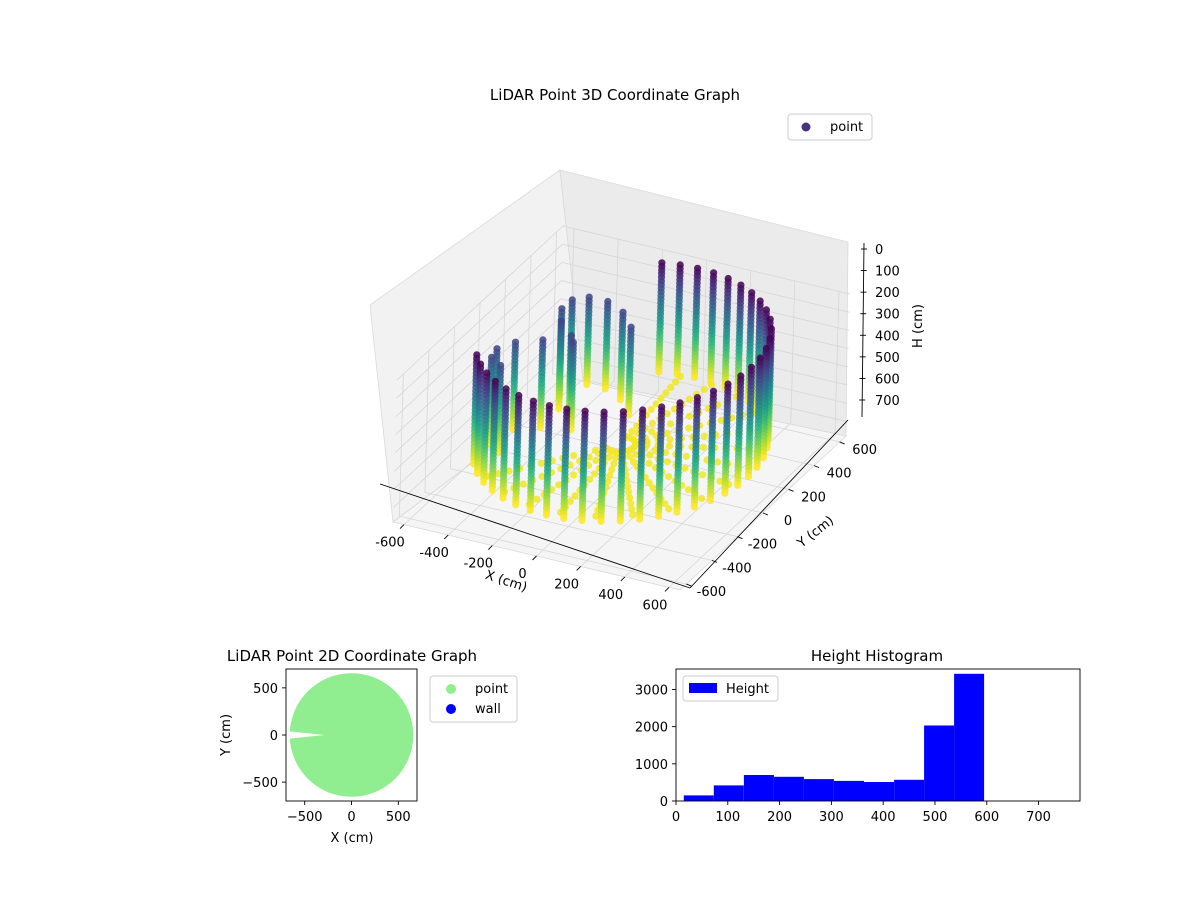 Image resolution: width=1200 pixels, height=900 pixels. What do you see at coordinates (352, 656) in the screenshot?
I see `chart-2d-title: LiDAR Point 2D Coordinate Graph` at bounding box center [352, 656].